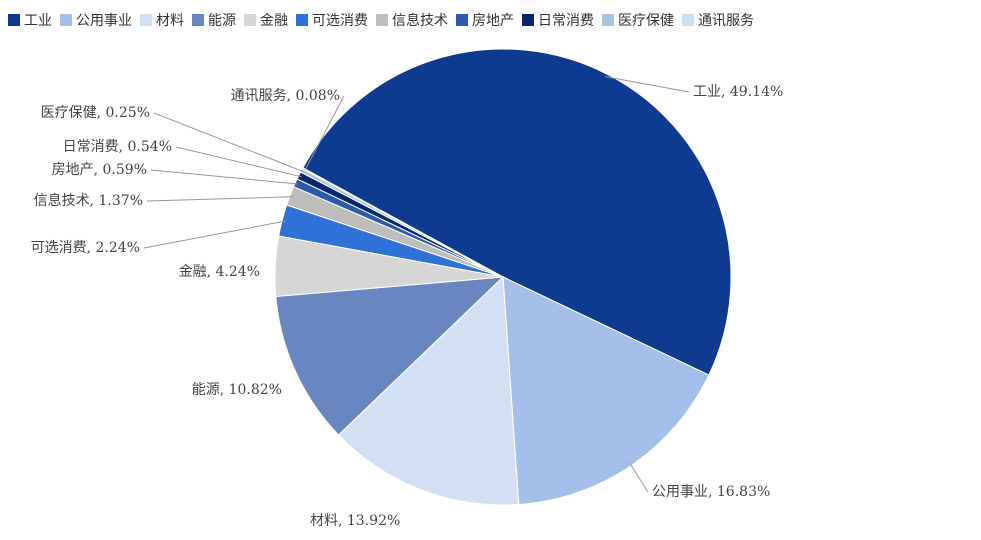 The image size is (981, 540). I want to click on data-label: 能源, 10.82%, so click(237, 390).